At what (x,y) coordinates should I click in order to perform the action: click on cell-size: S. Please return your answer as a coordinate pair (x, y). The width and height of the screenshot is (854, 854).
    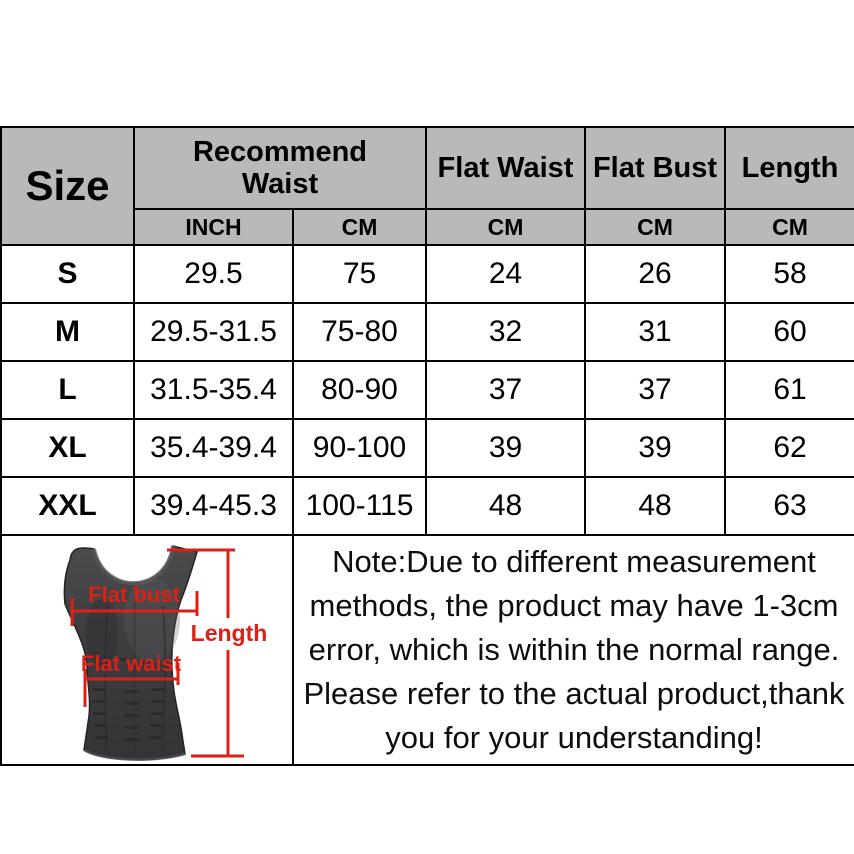
    Looking at the image, I should click on (67, 274).